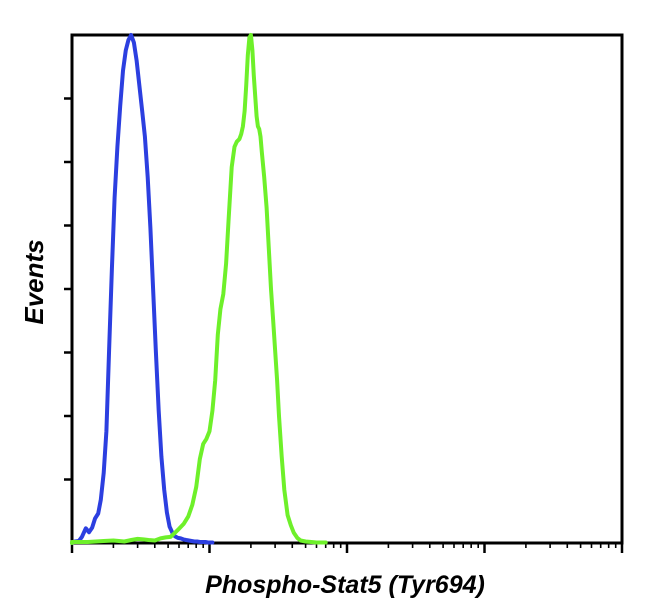  What do you see at coordinates (345, 585) in the screenshot?
I see `x-axis-title: Phospho-Stat5 (Tyr694)` at bounding box center [345, 585].